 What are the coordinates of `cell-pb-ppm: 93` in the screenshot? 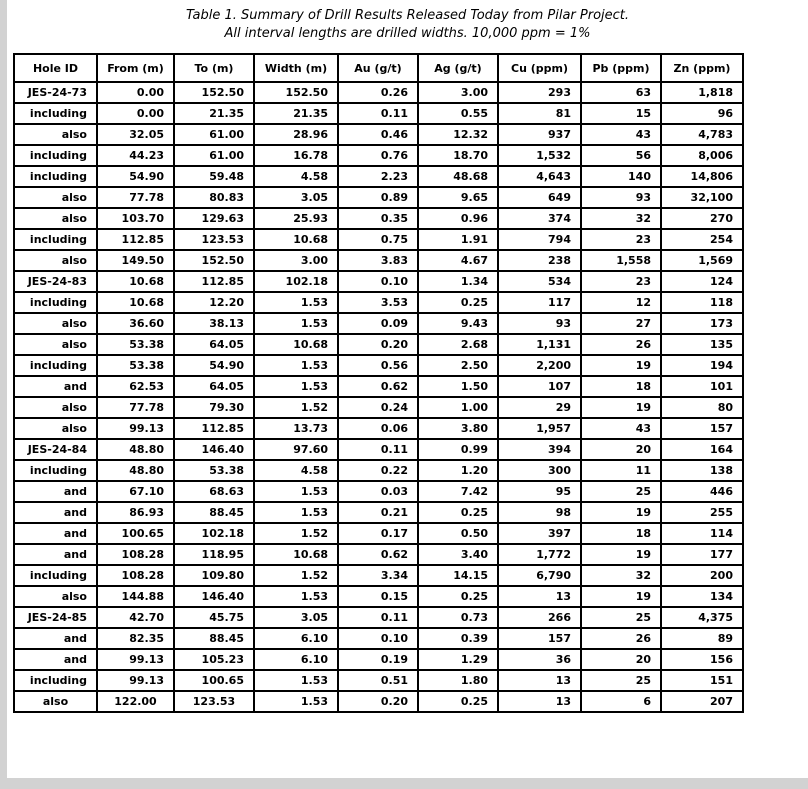 It's located at (621, 197).